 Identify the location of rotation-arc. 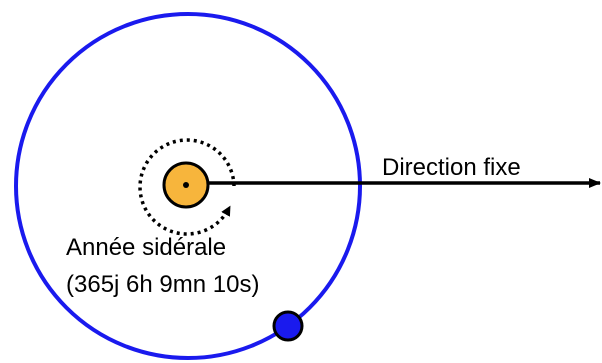
(187, 187).